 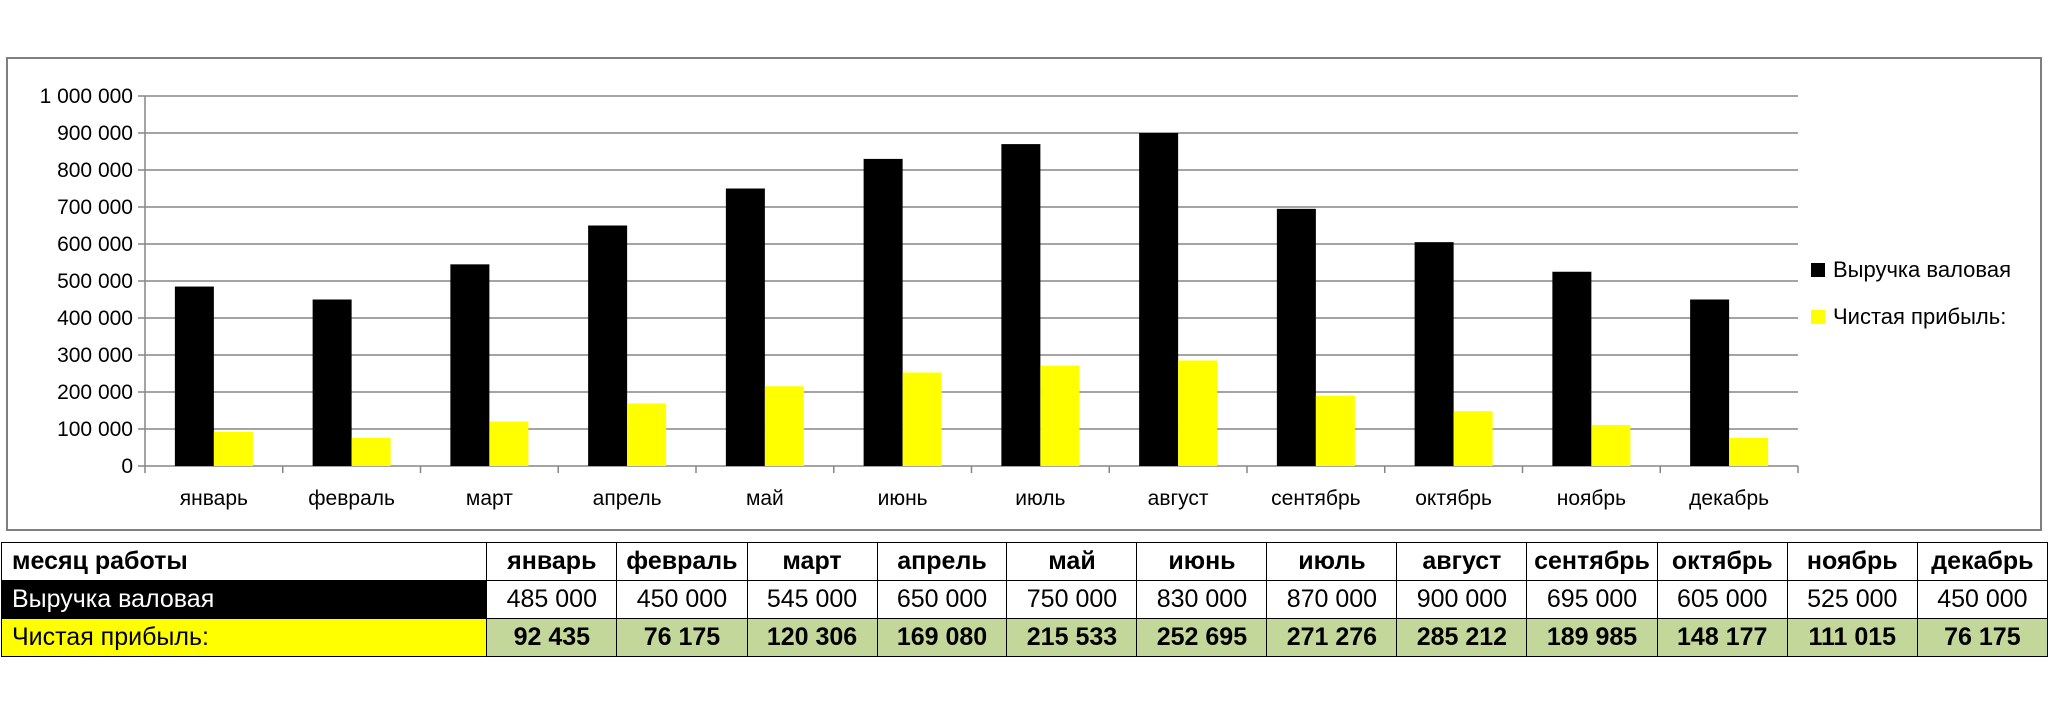 What do you see at coordinates (1202, 599) in the screenshot?
I see `revenue-cell: 830 000` at bounding box center [1202, 599].